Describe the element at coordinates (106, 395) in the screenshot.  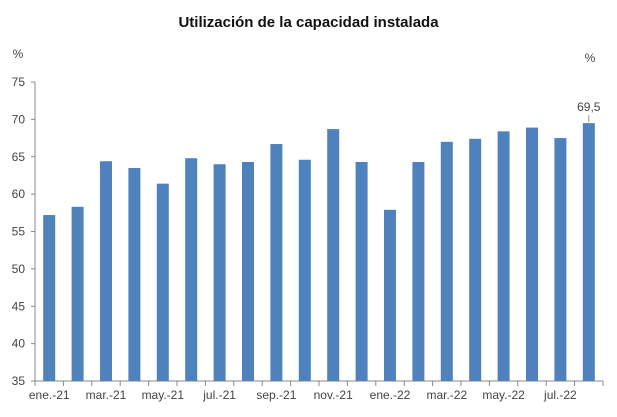
I see `x-tick-label: mar.-21` at that location.